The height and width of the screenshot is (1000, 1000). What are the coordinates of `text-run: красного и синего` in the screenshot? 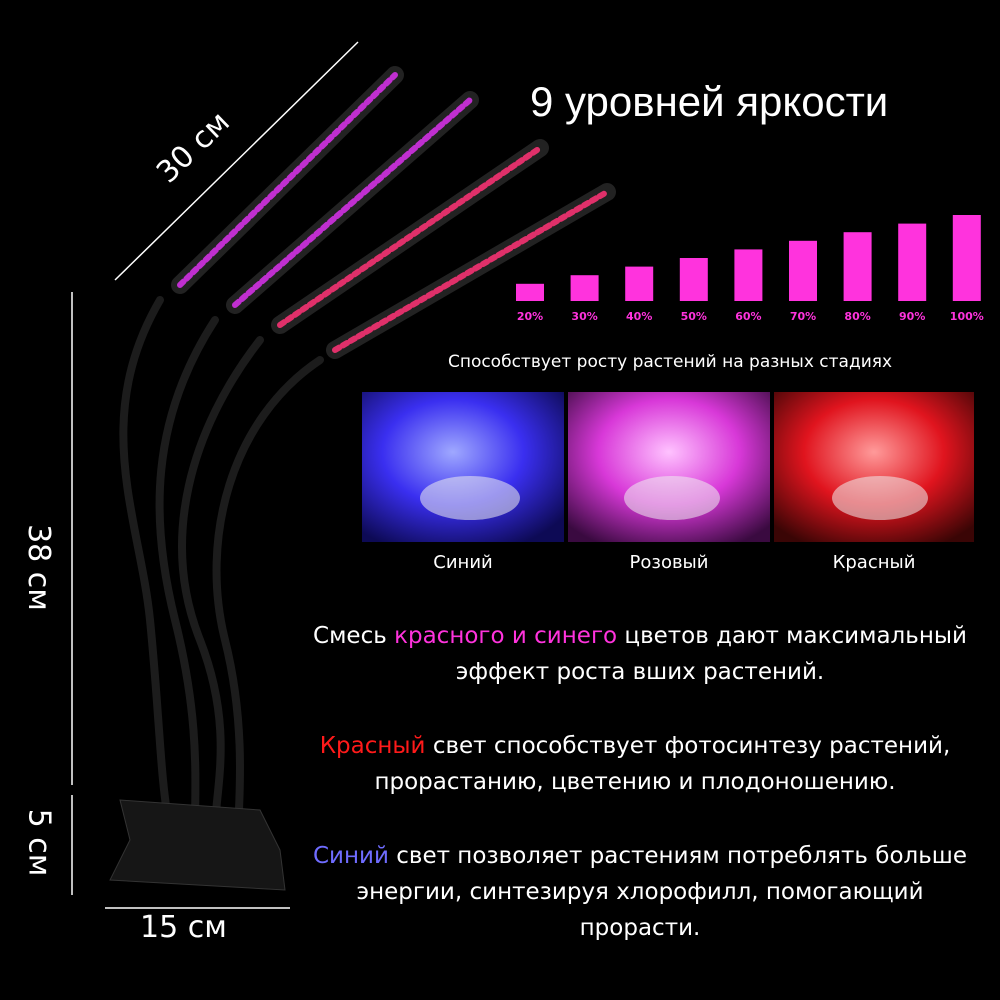 It's located at (506, 636).